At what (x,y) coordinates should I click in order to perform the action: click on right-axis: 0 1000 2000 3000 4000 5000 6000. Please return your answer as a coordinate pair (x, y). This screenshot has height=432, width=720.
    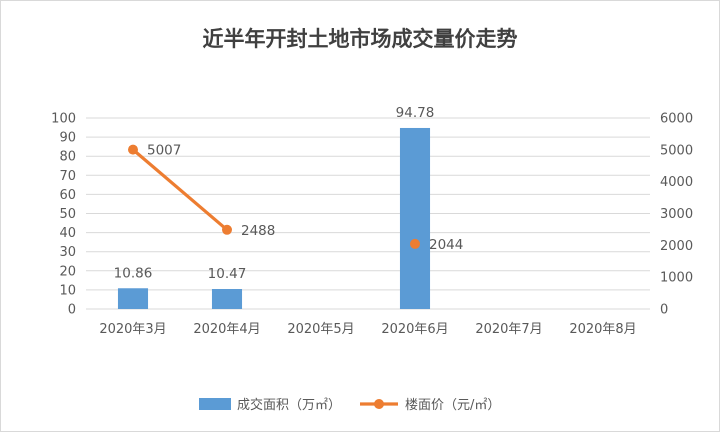
    Looking at the image, I should click on (676, 215).